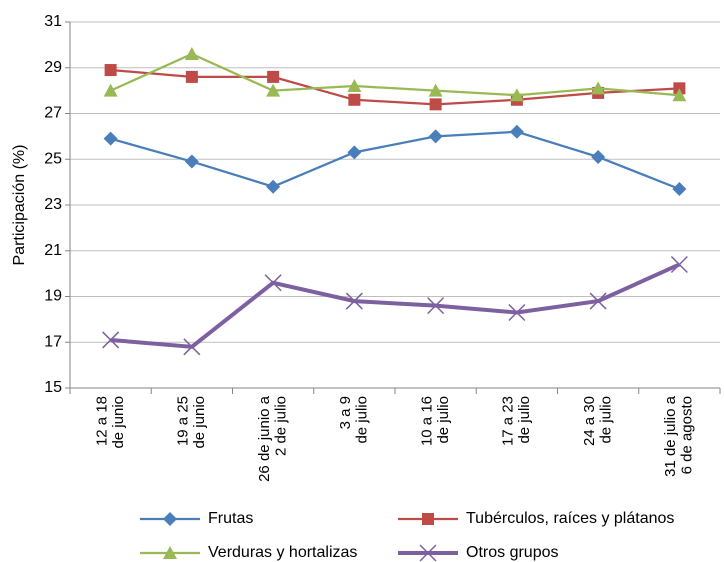 Image resolution: width=724 pixels, height=562 pixels. Describe the element at coordinates (230, 518) in the screenshot. I see `legend-label: Frutas` at that location.